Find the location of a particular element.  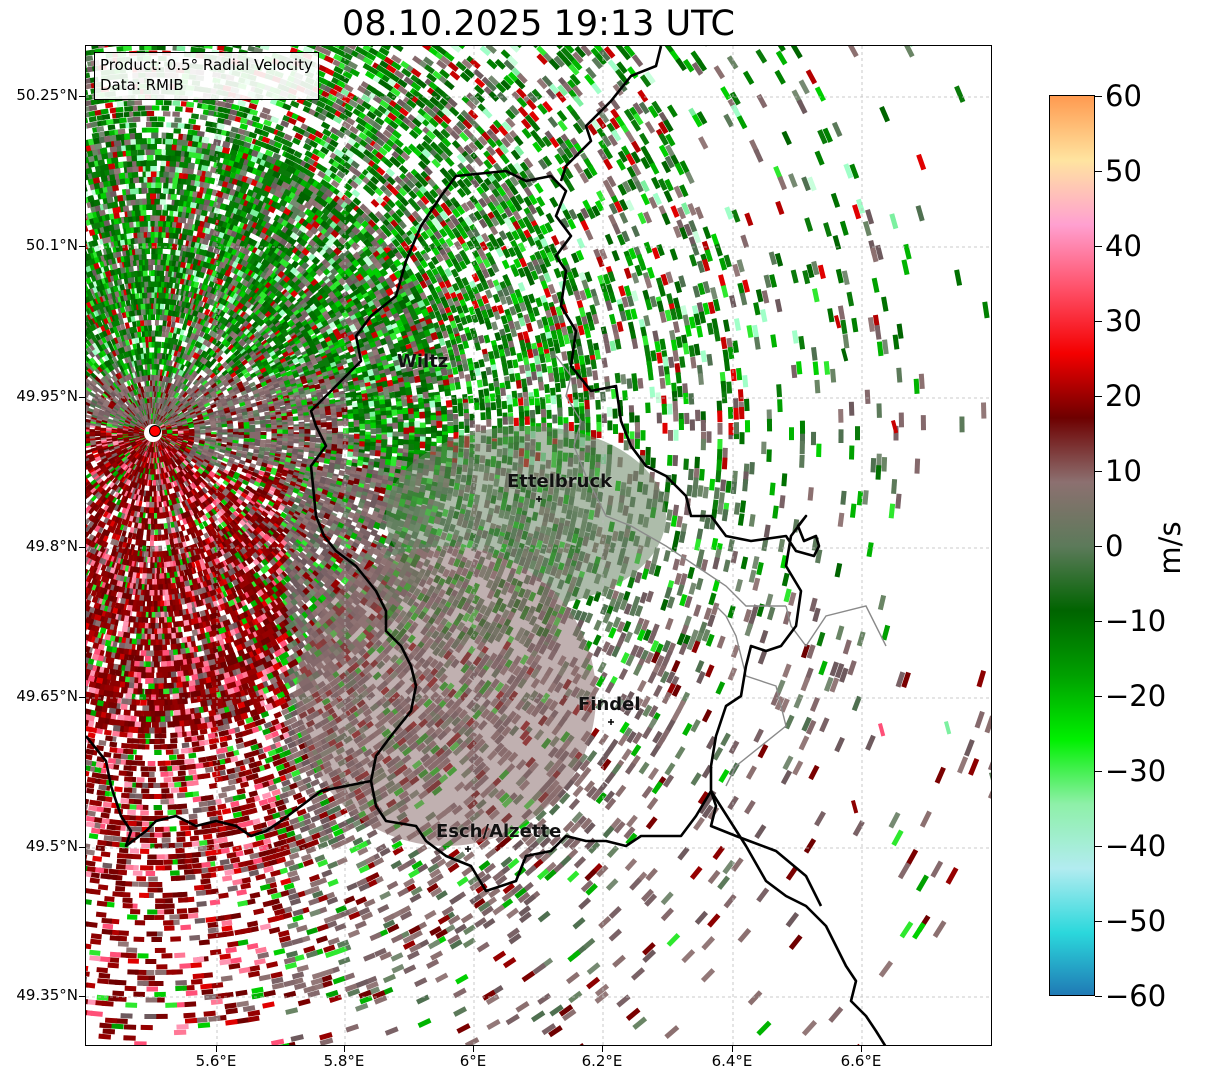

radar-site-marker is located at coordinates (153, 433).